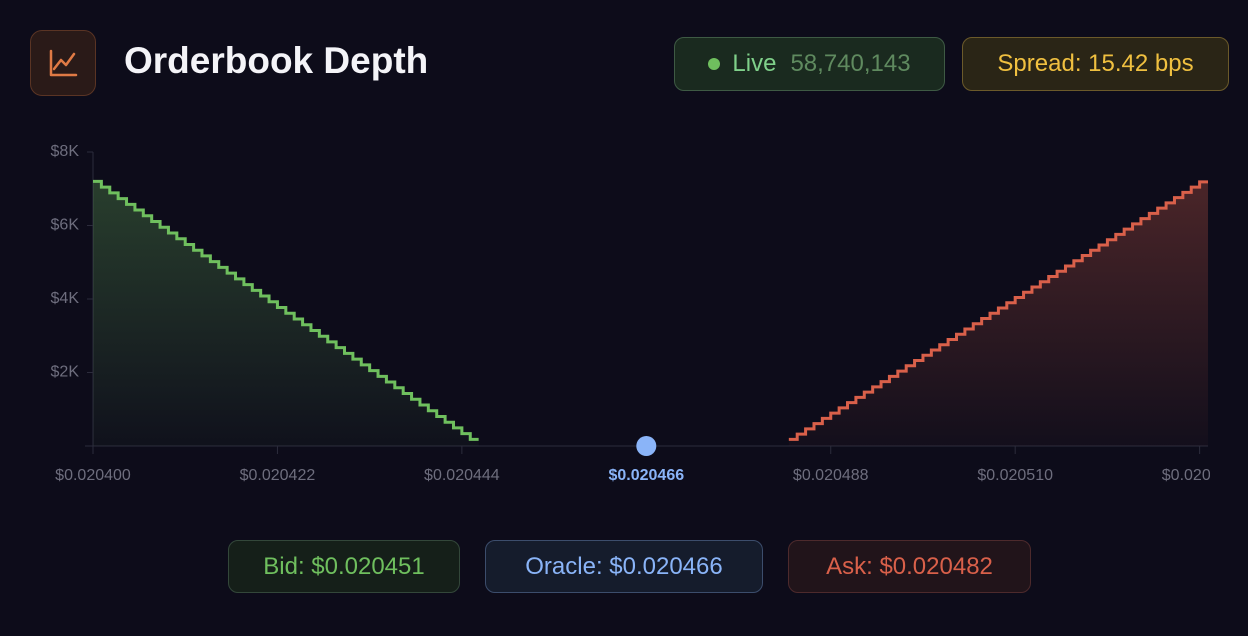 The image size is (1248, 636). Describe the element at coordinates (850, 63) in the screenshot. I see `live-count: 58,740,143` at that location.